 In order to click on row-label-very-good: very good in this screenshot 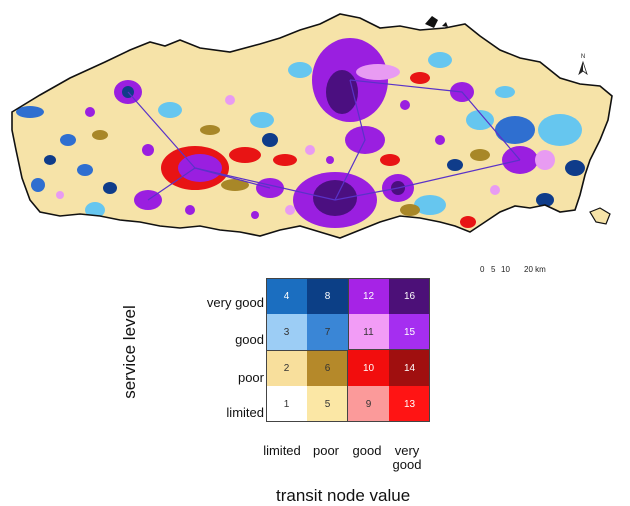, I will do `click(235, 302)`.